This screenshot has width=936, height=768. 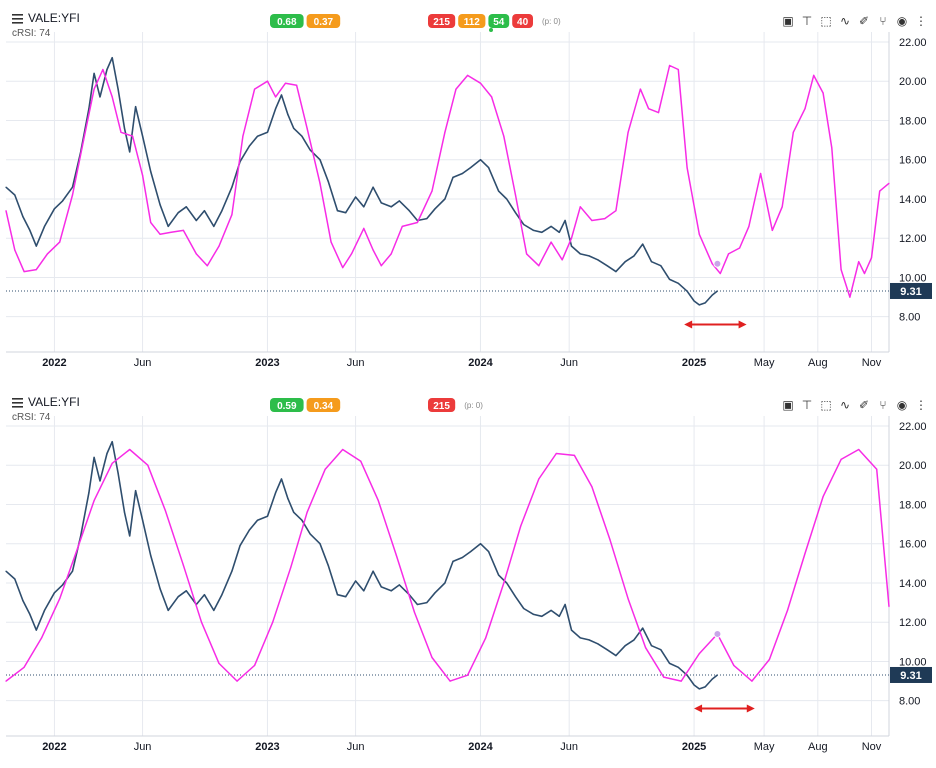 What do you see at coordinates (480, 747) in the screenshot?
I see `x-tick-label: 2024` at bounding box center [480, 747].